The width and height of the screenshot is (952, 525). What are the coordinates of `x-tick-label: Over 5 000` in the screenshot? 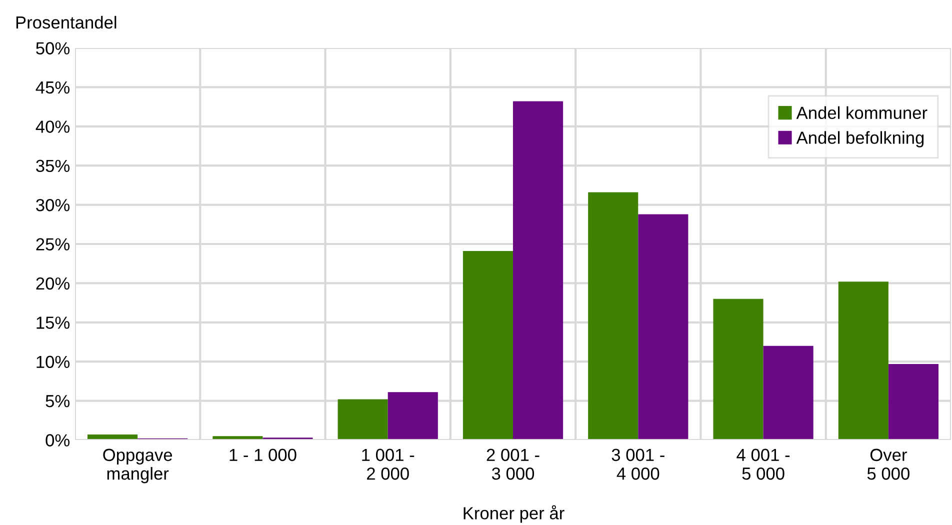 It's located at (888, 464).